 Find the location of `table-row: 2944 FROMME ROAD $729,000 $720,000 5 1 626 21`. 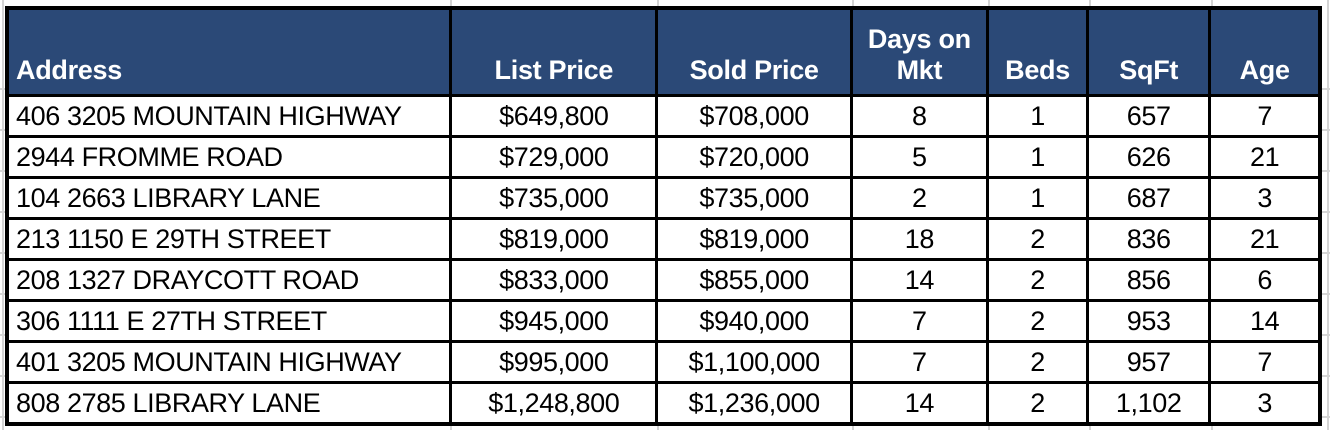

table-row: 2944 FROMME ROAD $729,000 $720,000 5 1 626 21 is located at coordinates (663, 157).